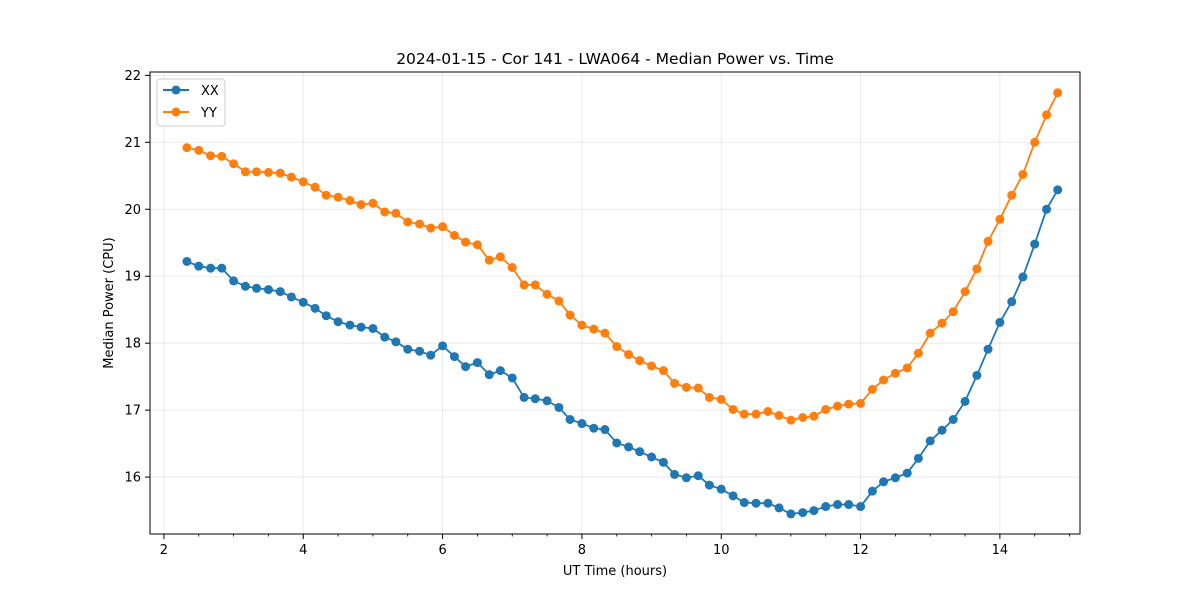 The width and height of the screenshot is (1200, 600). I want to click on y-tick-label: 17, so click(132, 411).